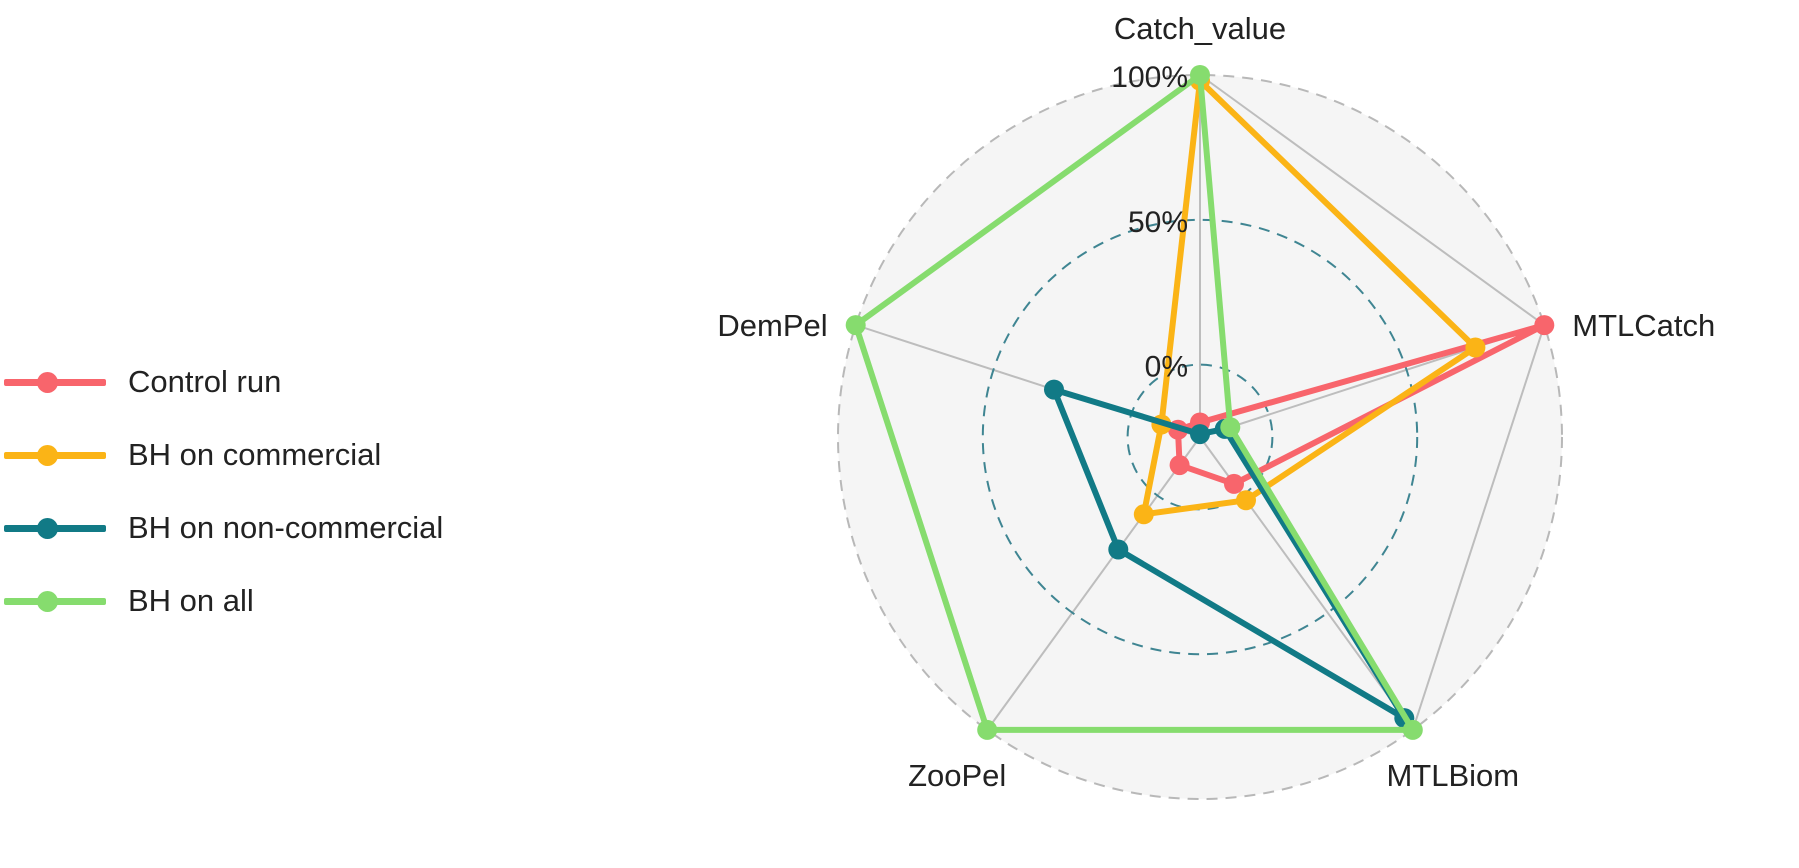 The image size is (1799, 868). I want to click on grid-label-50: 50%, so click(1158, 222).